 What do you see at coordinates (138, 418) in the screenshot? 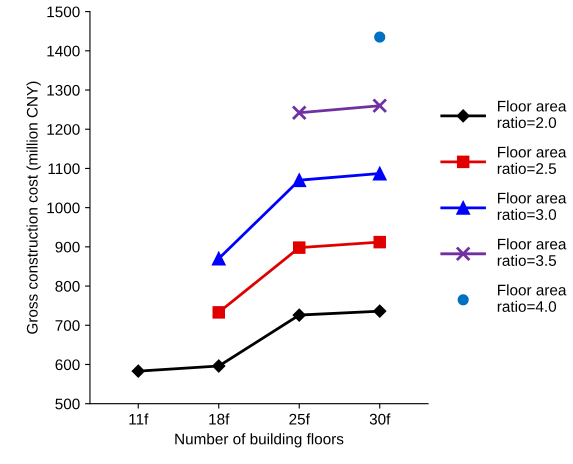
I see `x-tick-label: 11f` at bounding box center [138, 418].